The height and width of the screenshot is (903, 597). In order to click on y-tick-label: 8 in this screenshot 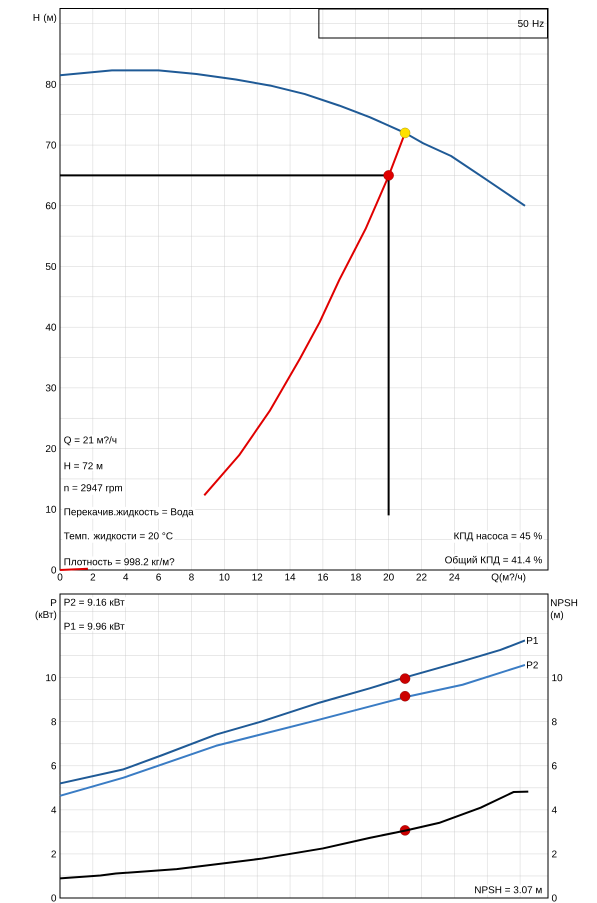, I will do `click(53, 722)`.